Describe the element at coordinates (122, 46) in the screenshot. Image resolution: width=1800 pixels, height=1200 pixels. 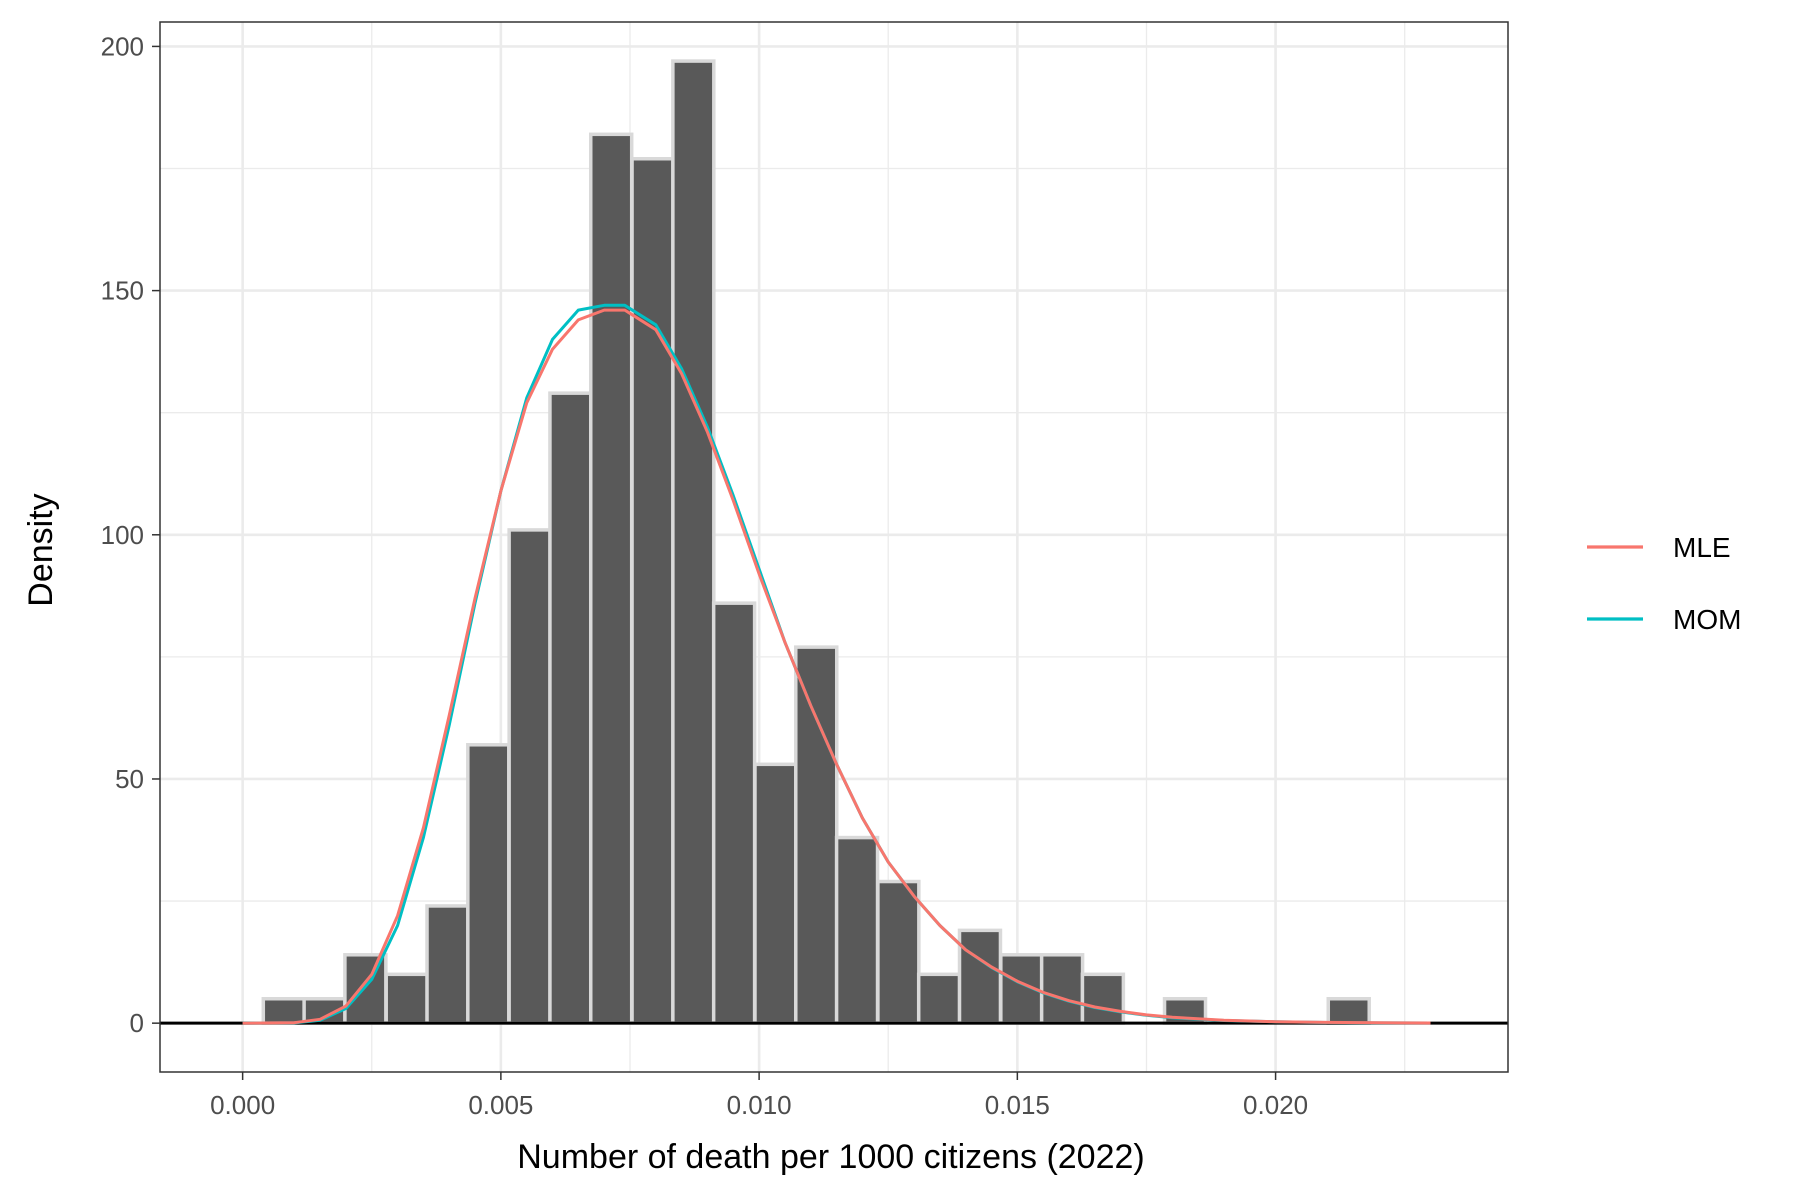
I see `y-tick-label: 200` at that location.